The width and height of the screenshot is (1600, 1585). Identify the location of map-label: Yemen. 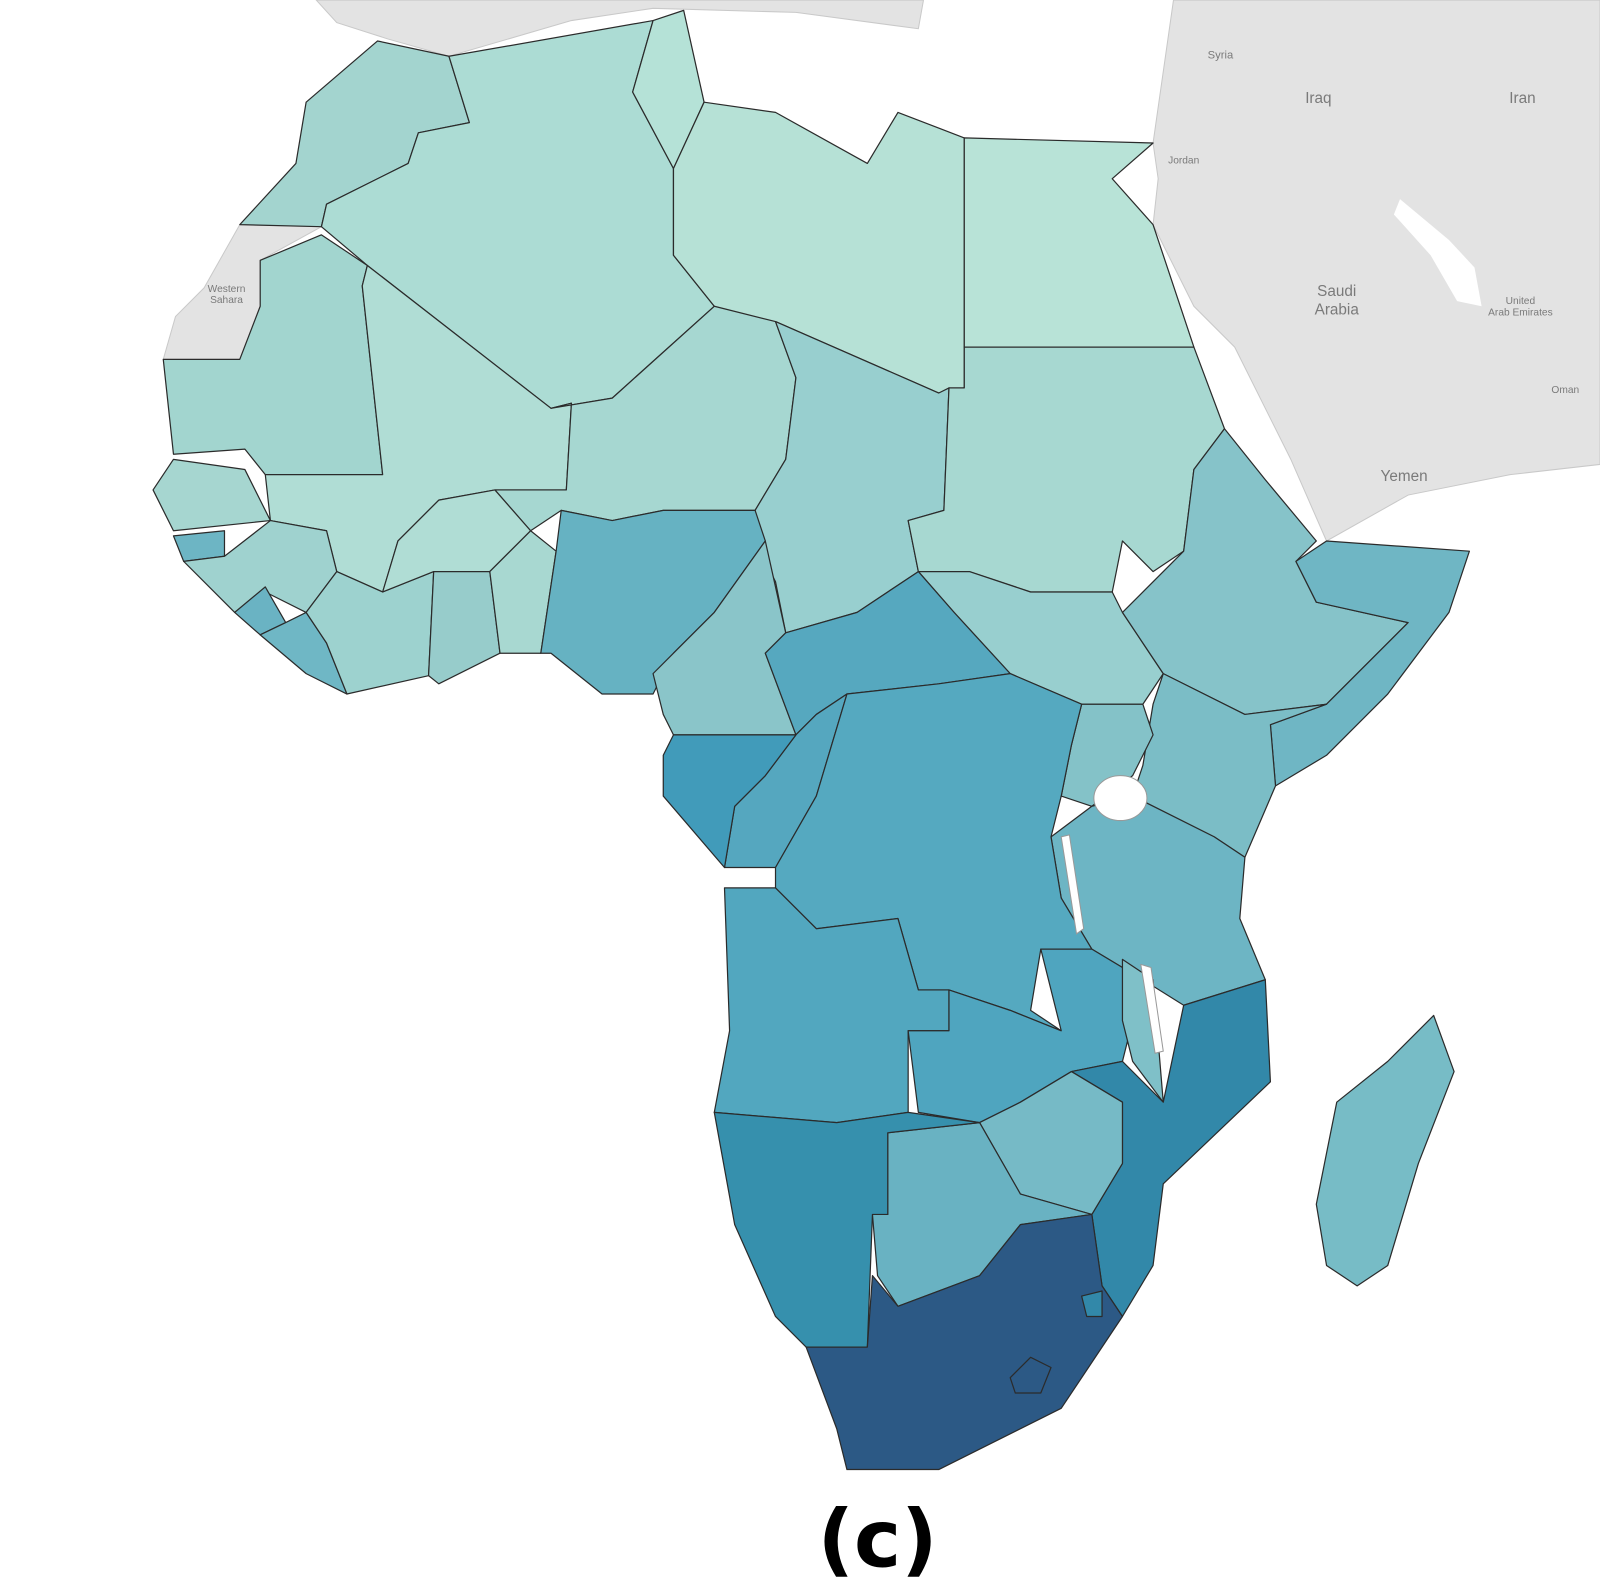
(1404, 476).